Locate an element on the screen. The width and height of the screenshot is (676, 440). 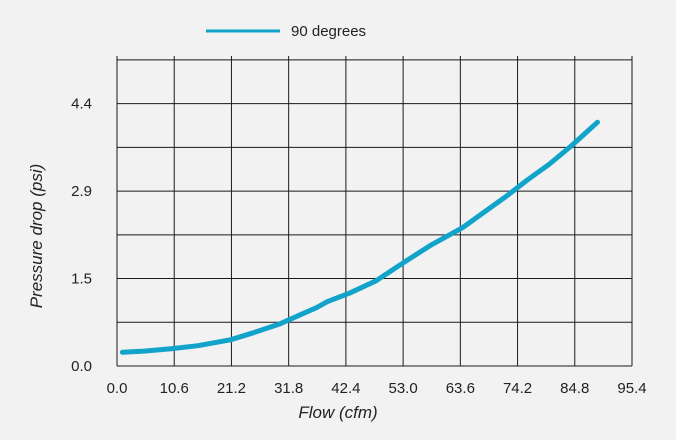
y-tick-label: 1.5 is located at coordinates (81, 279).